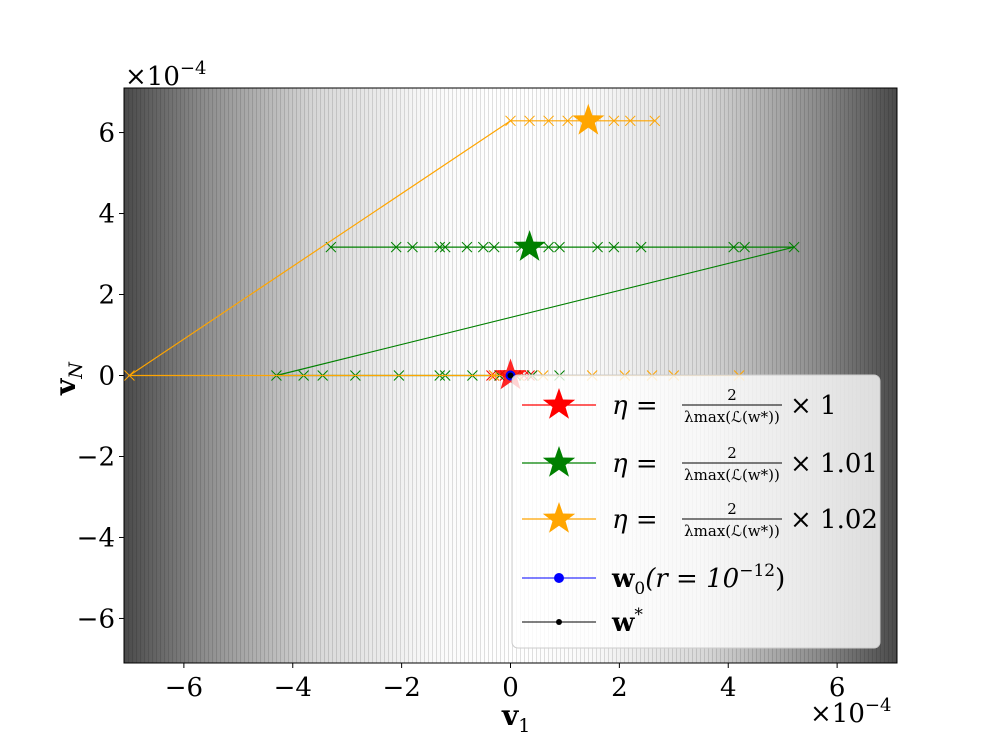  What do you see at coordinates (293, 688) in the screenshot?
I see `x-tick-label: −4` at bounding box center [293, 688].